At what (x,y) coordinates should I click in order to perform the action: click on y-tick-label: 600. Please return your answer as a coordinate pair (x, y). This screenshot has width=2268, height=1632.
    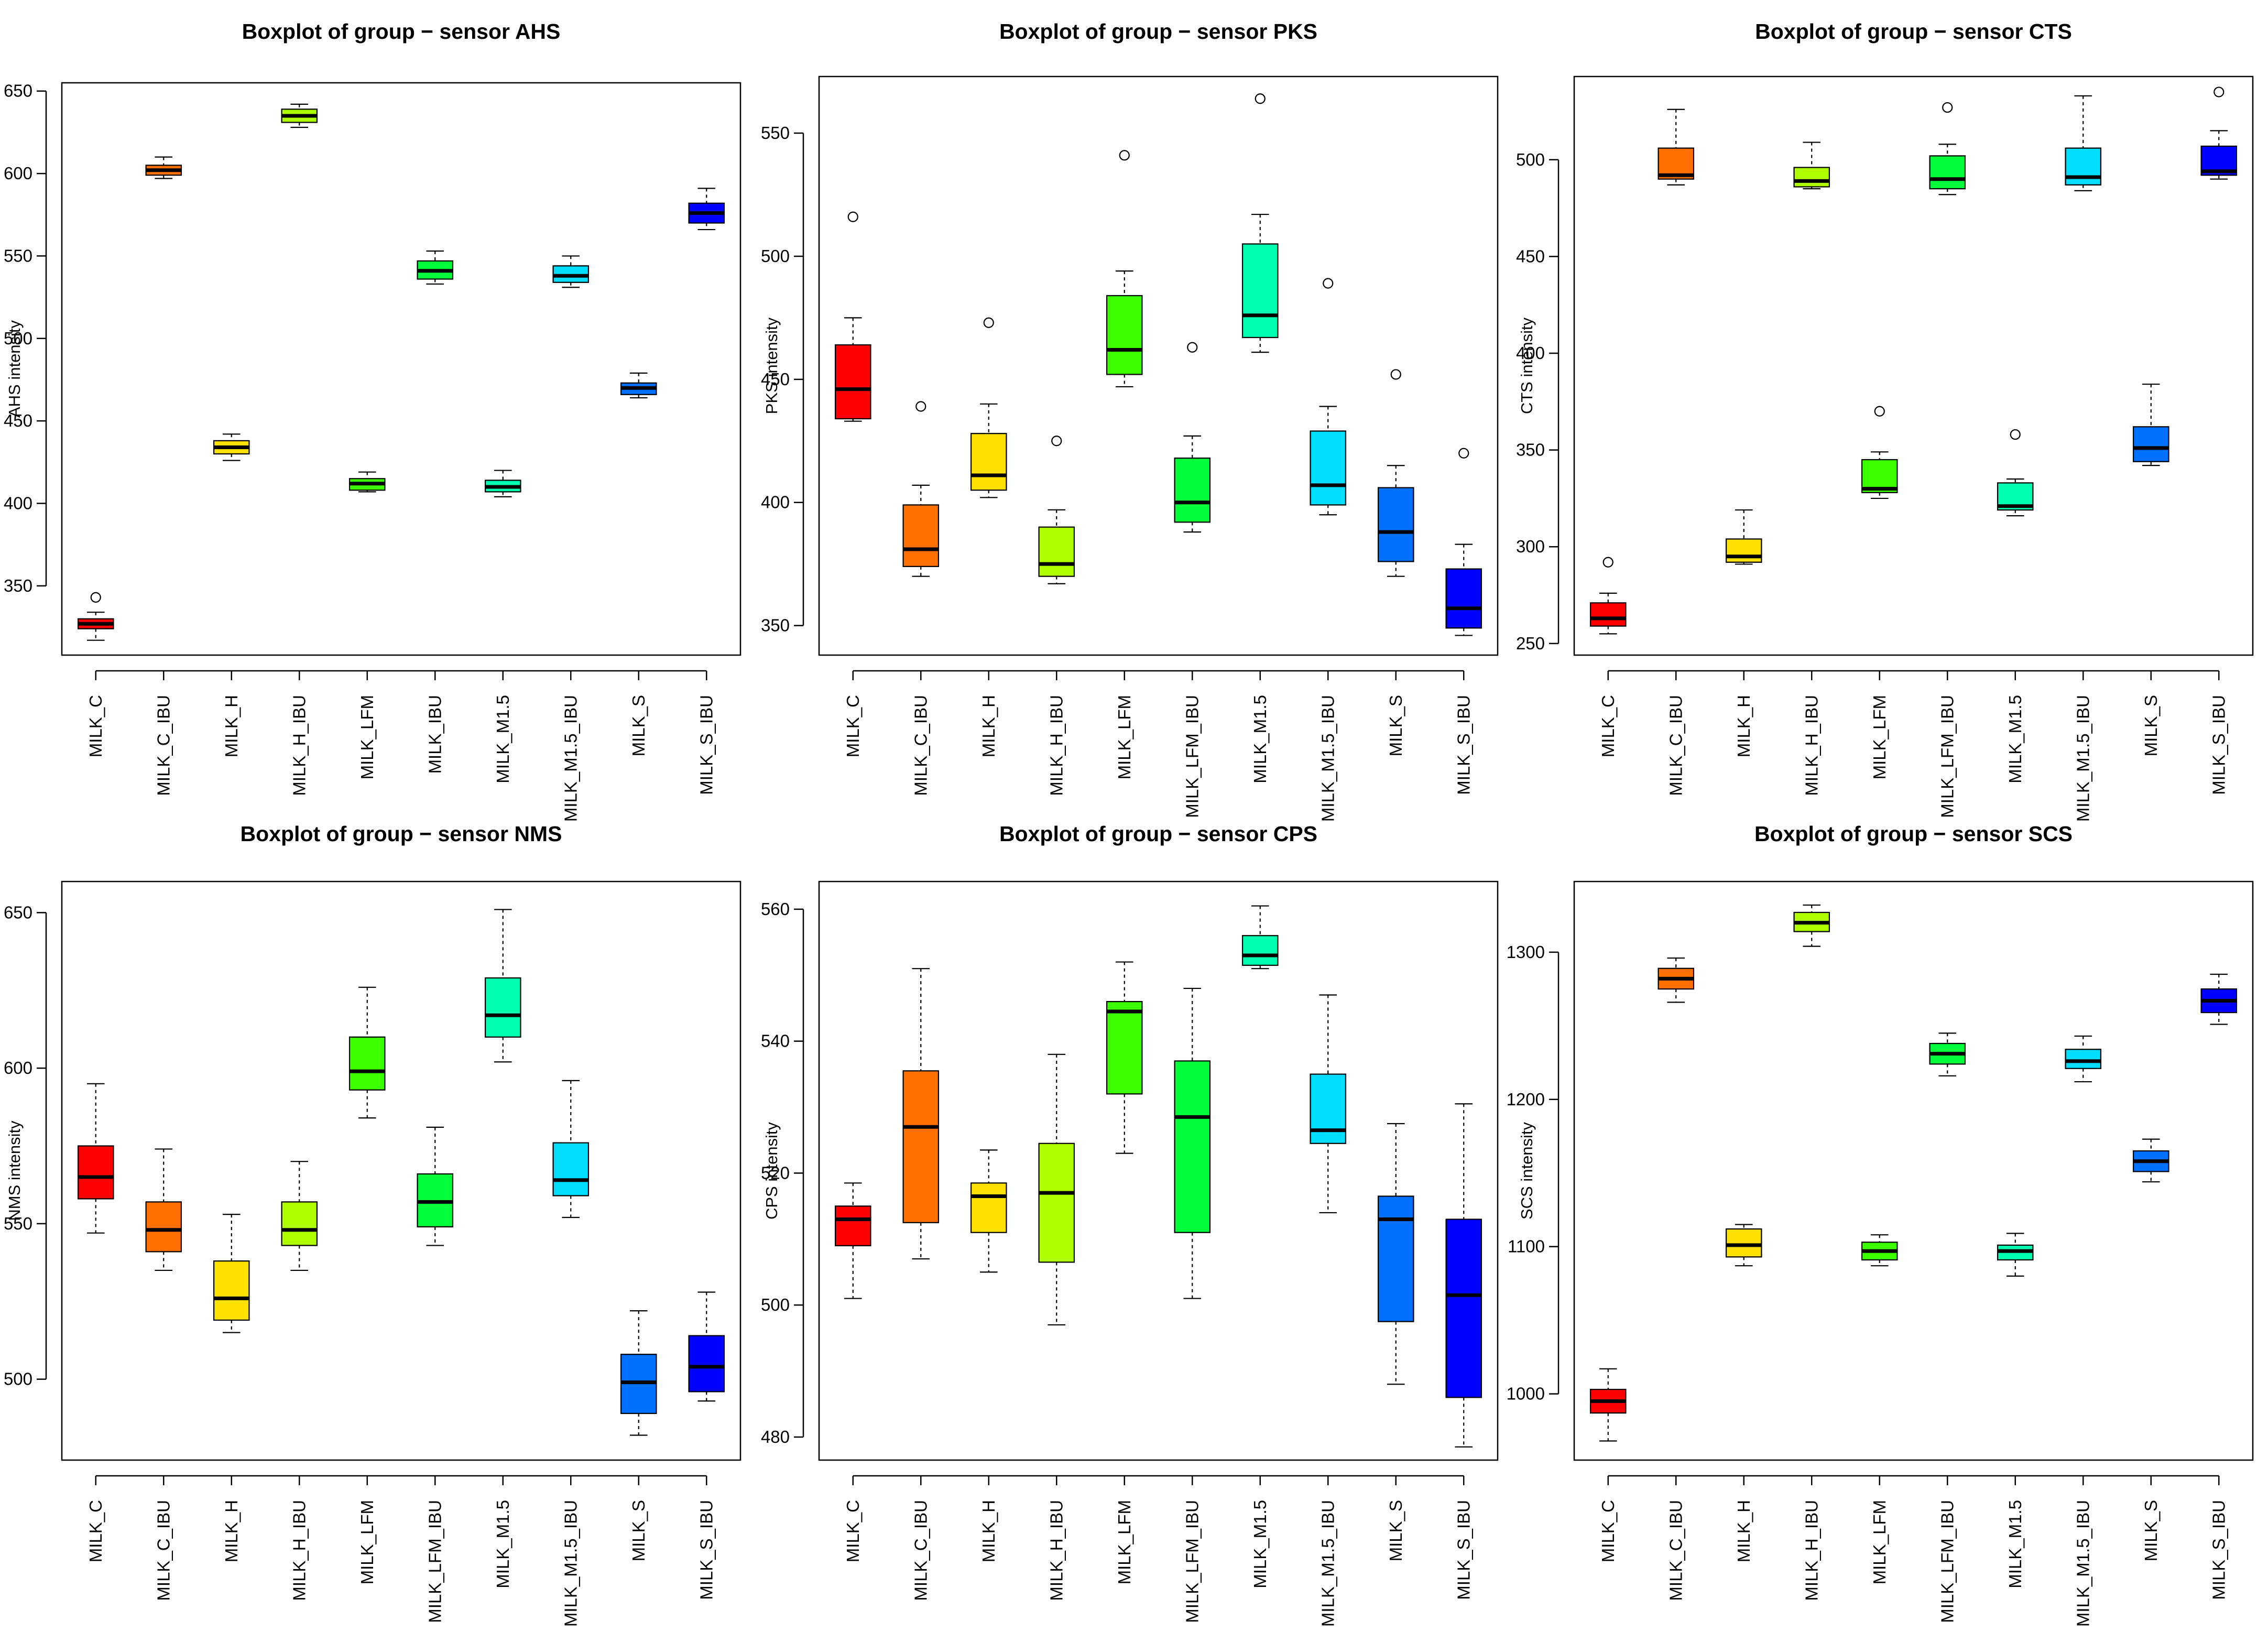
    Looking at the image, I should click on (18, 174).